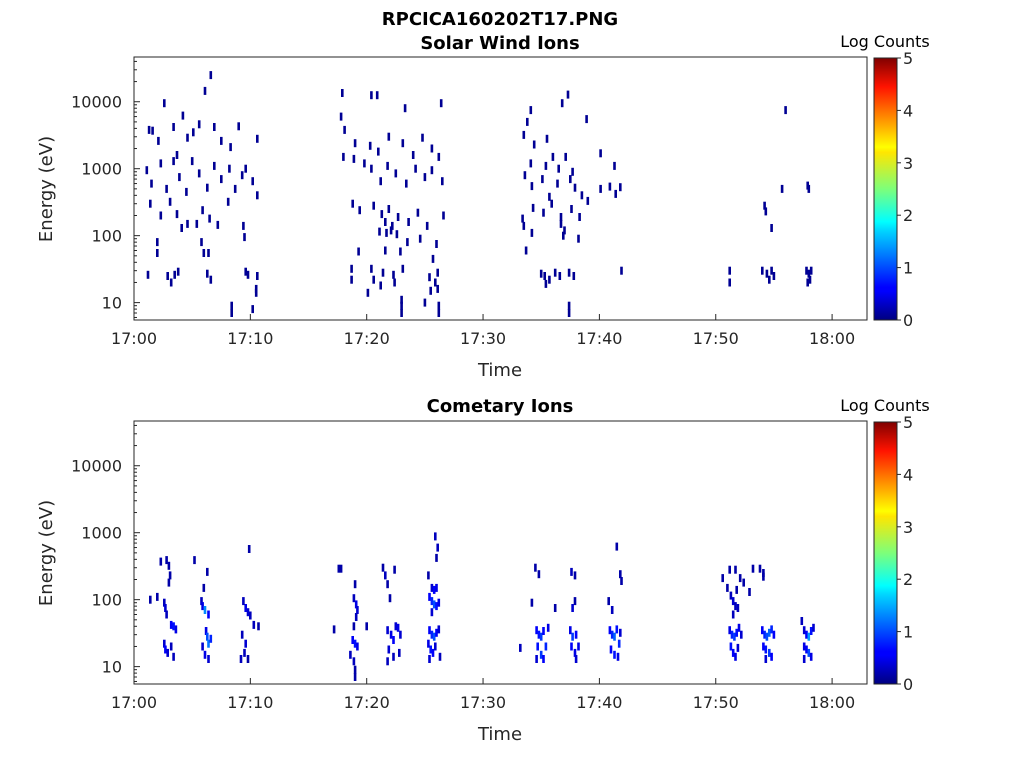 This screenshot has width=1024, height=768. Describe the element at coordinates (500, 406) in the screenshot. I see `chart-title: Cometary Ions` at that location.